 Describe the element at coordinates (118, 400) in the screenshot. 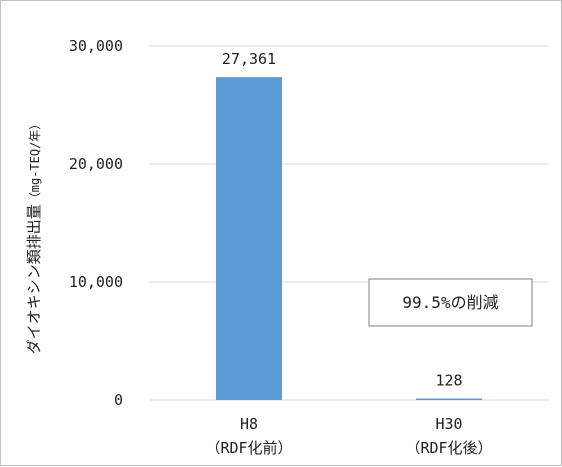

I see `y-tick-label: 0` at that location.